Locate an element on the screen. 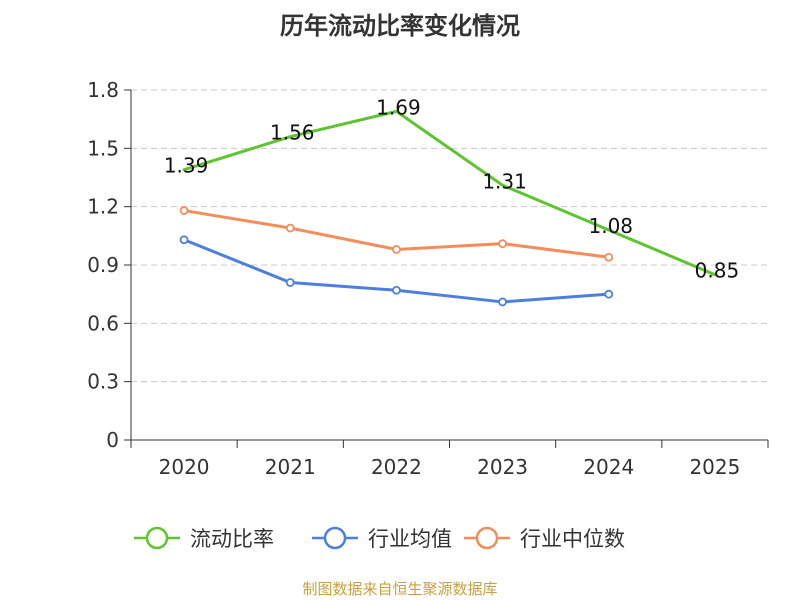 The width and height of the screenshot is (800, 600). y-tick-label: 0 is located at coordinates (112, 440).